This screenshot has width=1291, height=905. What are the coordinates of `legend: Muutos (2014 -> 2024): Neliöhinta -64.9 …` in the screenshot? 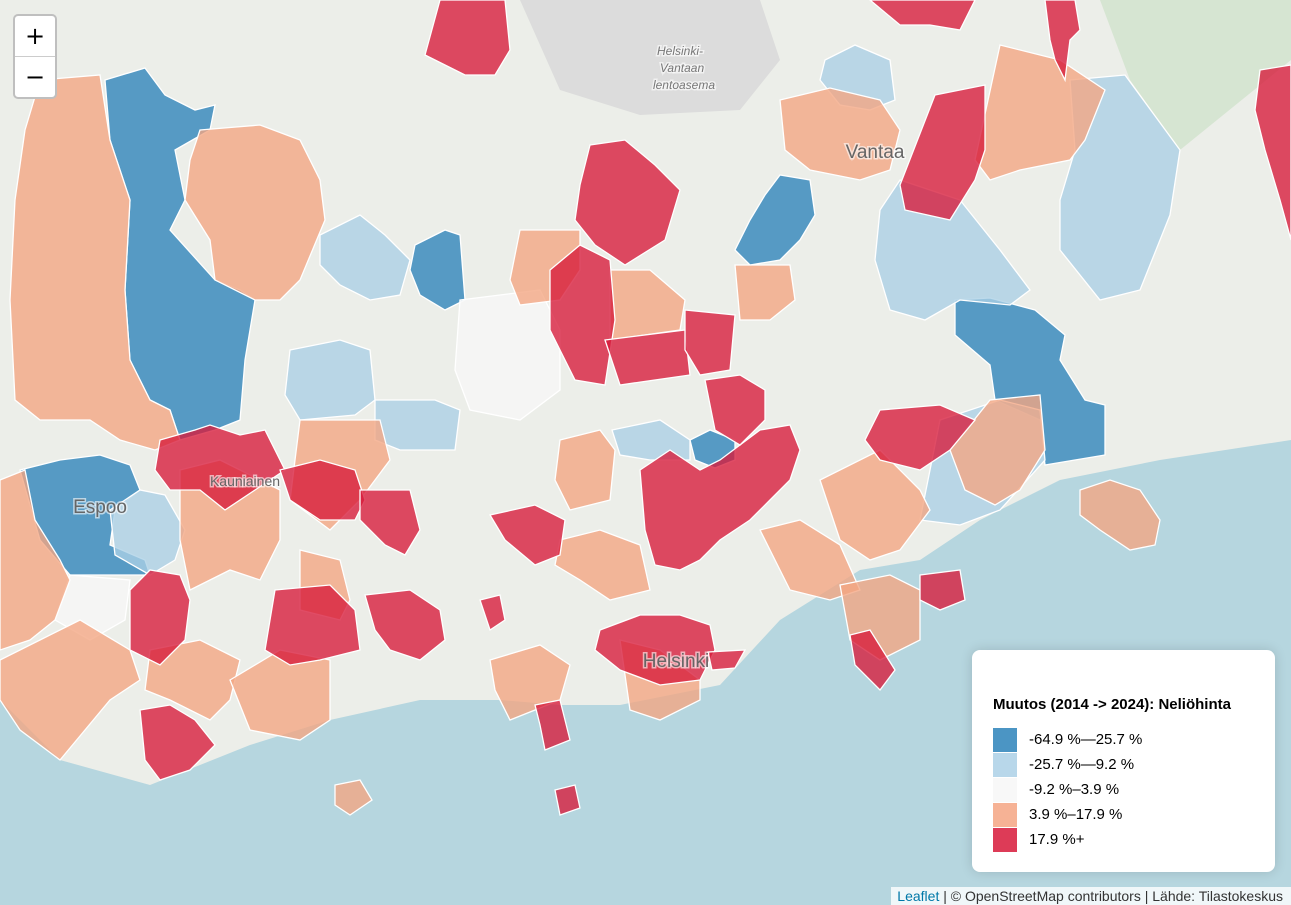 It's located at (1123, 761).